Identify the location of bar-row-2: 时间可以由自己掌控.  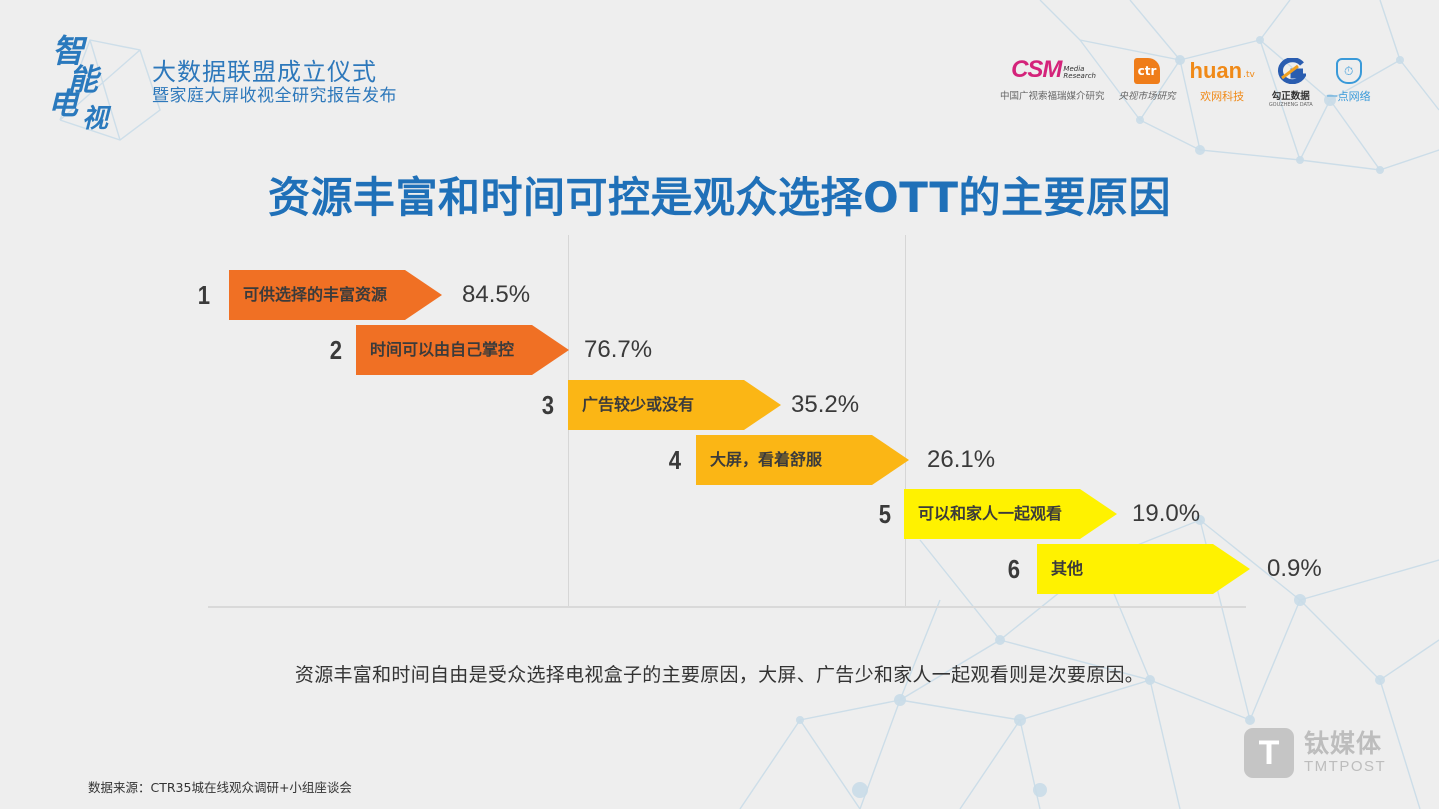
(462, 350).